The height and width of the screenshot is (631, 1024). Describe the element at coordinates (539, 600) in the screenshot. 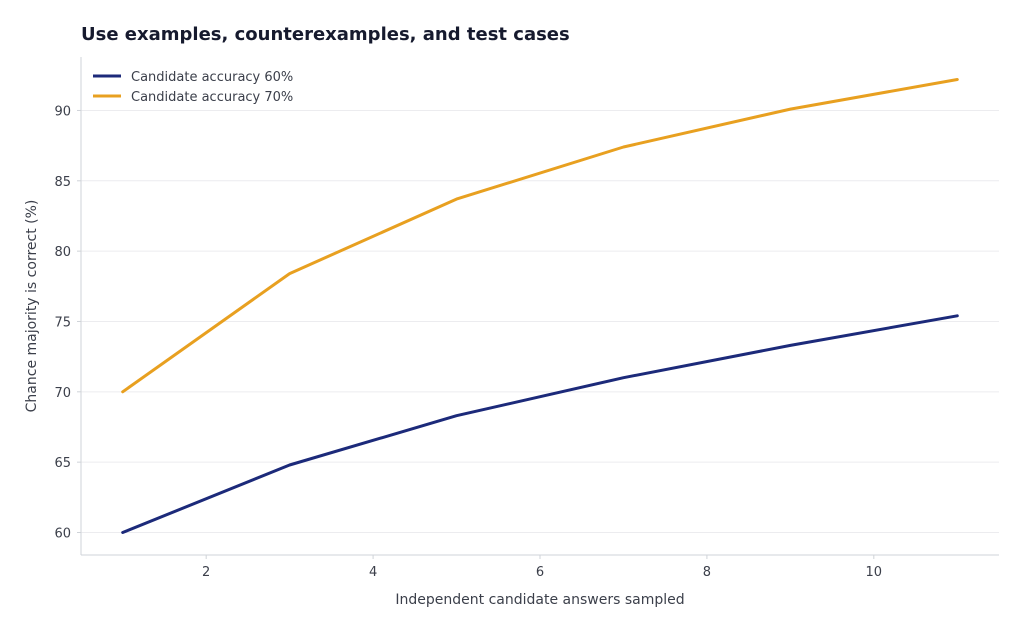

I see `x-axis-label: Independent candidate answers sampled` at that location.